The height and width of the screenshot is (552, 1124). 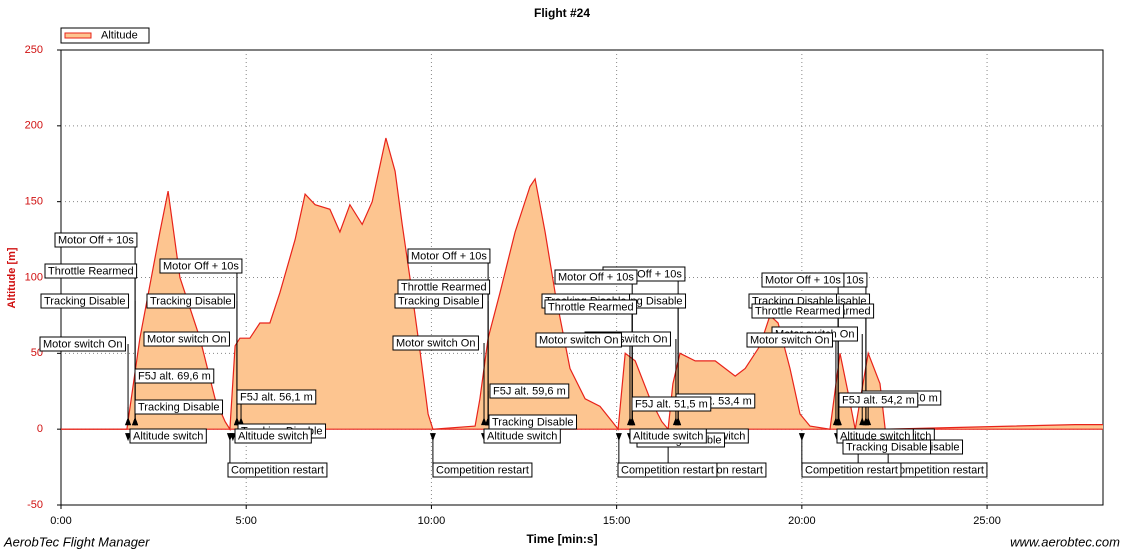 I want to click on y-tick-label: 150, so click(x=34, y=202).